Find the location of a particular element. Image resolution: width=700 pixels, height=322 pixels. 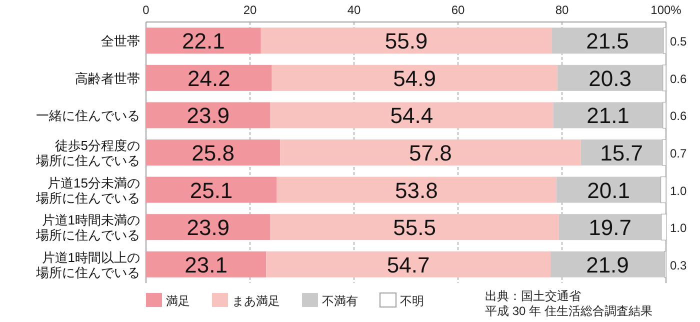

data-label: 15.7 is located at coordinates (621, 153).